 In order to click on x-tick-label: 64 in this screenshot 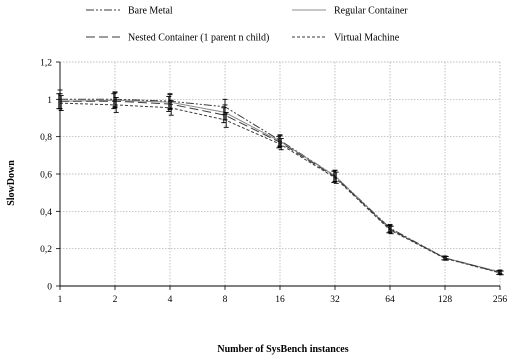, I will do `click(390, 300)`.